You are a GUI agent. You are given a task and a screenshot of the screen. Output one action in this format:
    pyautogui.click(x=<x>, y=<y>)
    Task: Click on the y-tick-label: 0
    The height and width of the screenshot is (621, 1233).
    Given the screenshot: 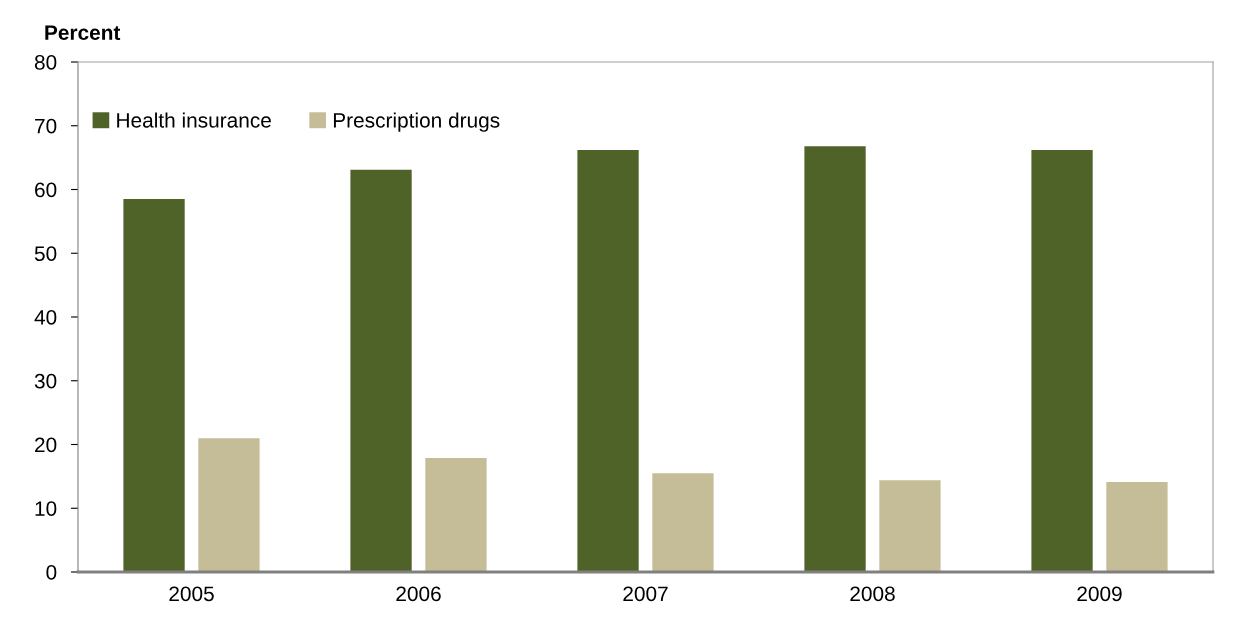 What is the action you would take?
    pyautogui.click(x=51, y=572)
    